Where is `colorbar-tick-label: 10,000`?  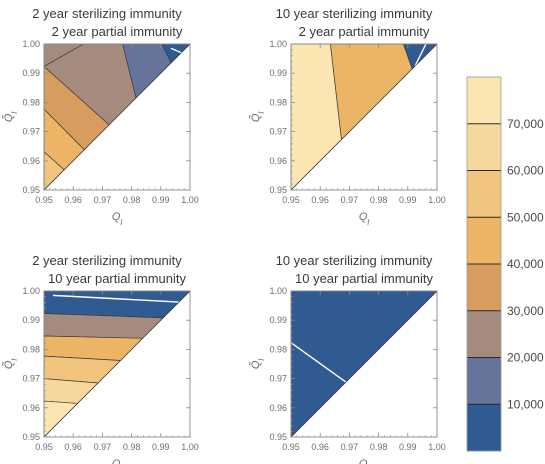 colorbar-tick-label: 10,000 is located at coordinates (525, 404).